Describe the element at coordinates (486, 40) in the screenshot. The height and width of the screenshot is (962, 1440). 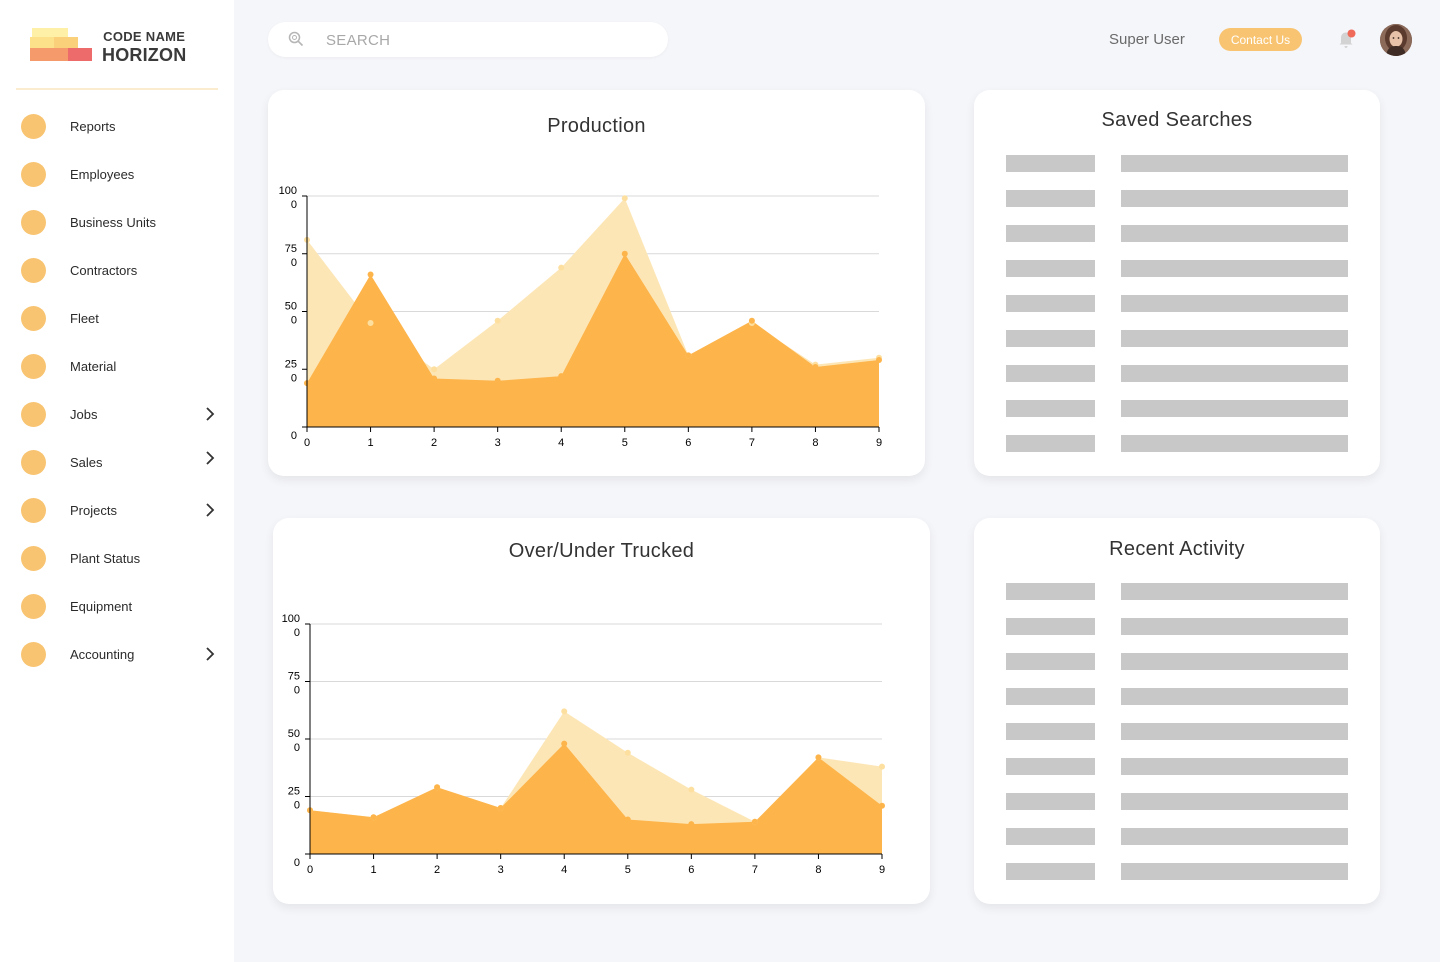
I see `search-input` at that location.